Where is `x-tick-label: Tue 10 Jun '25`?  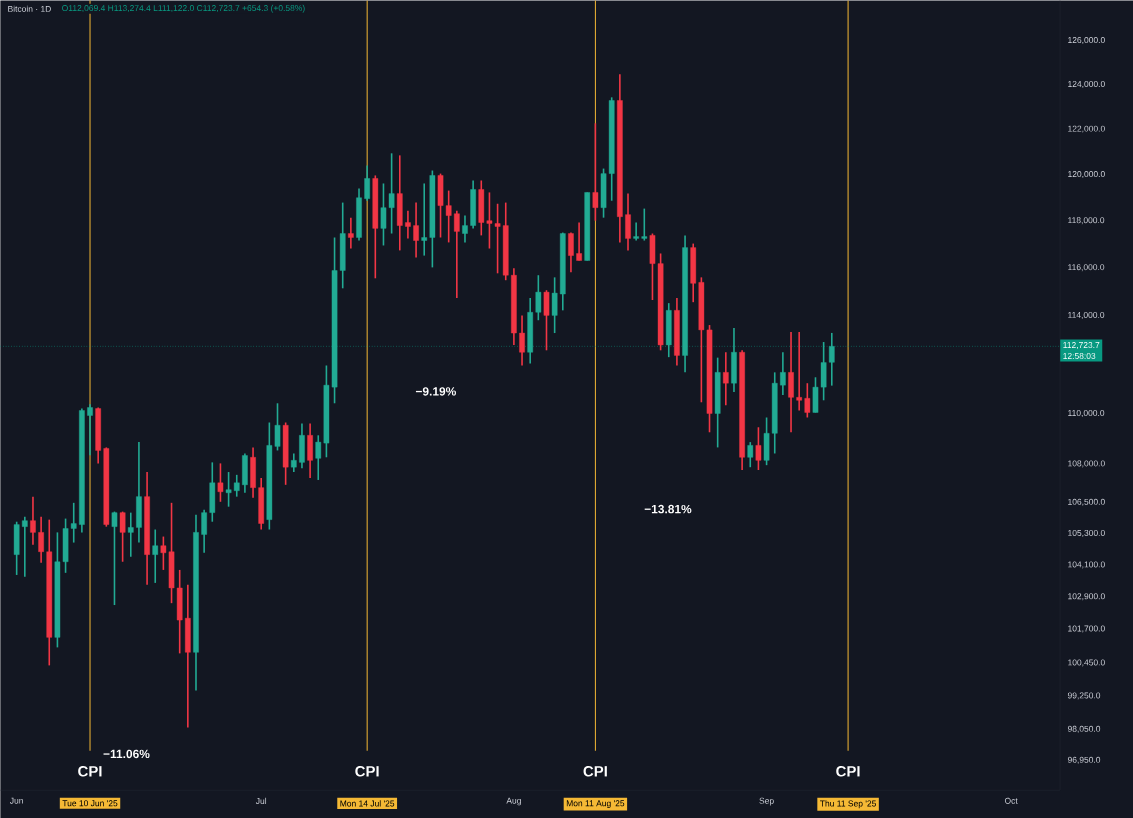 x-tick-label: Tue 10 Jun '25 is located at coordinates (90, 803).